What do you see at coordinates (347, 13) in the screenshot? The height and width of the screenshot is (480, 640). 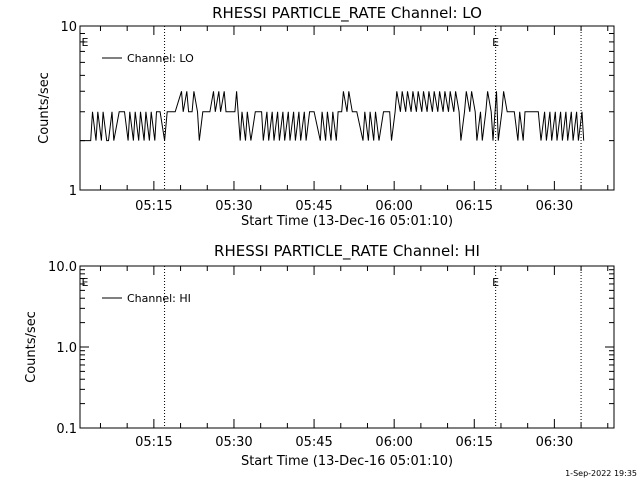 I see `chart-title: RHESSI PARTICLE_RATE Channel: LO` at bounding box center [347, 13].